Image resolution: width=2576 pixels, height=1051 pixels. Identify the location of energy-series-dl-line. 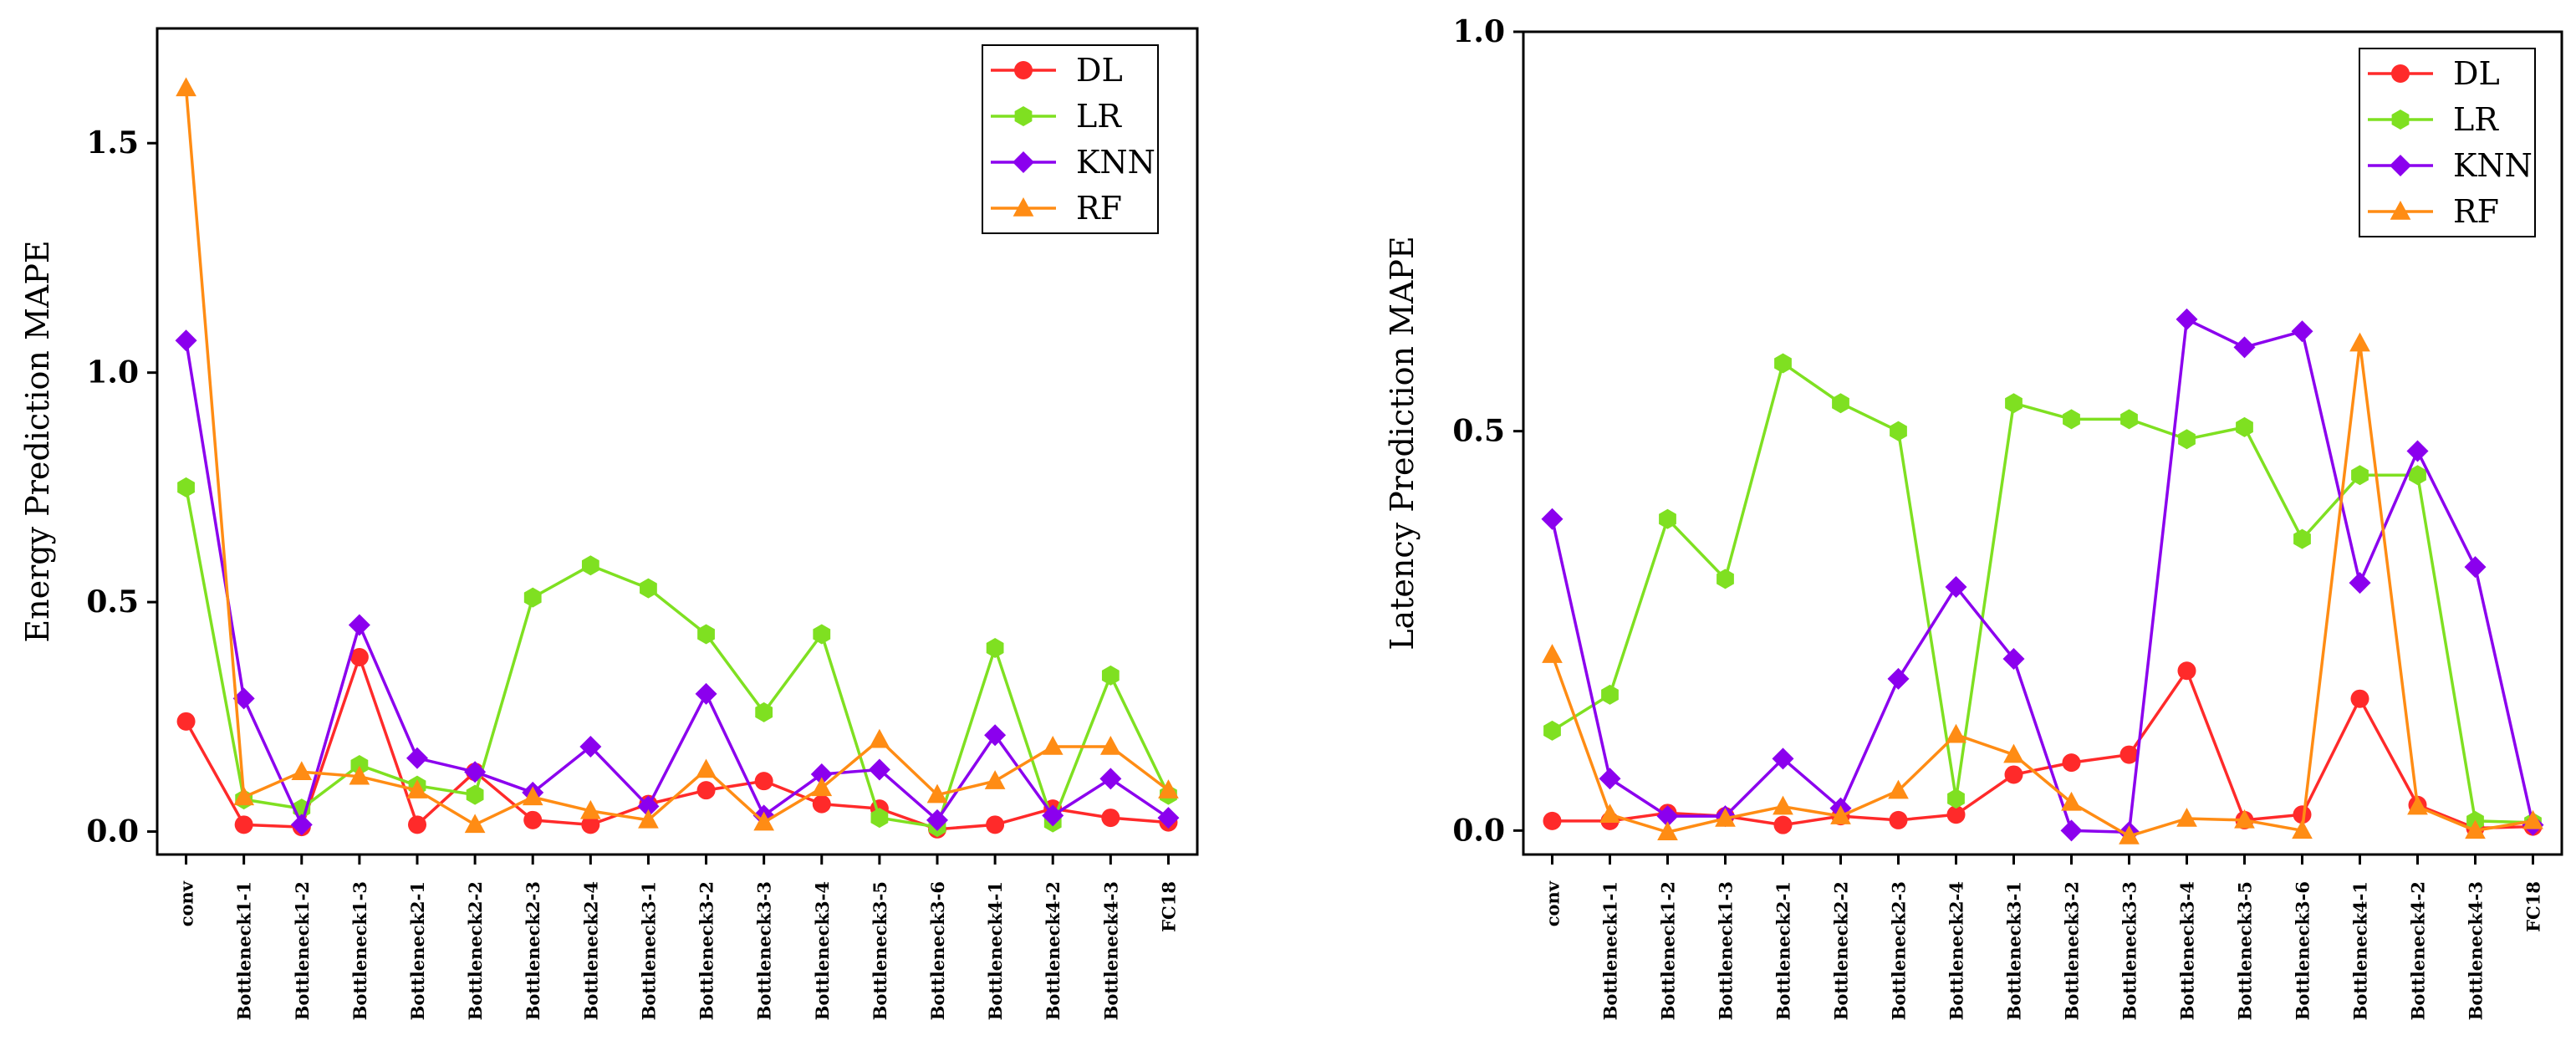
(677, 743).